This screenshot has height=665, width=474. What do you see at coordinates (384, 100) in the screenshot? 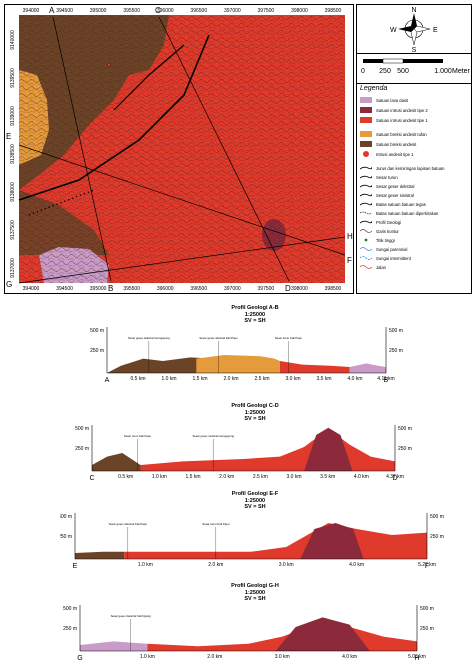
I see `legend-unit-item: Satuan lava dasit` at bounding box center [384, 100].